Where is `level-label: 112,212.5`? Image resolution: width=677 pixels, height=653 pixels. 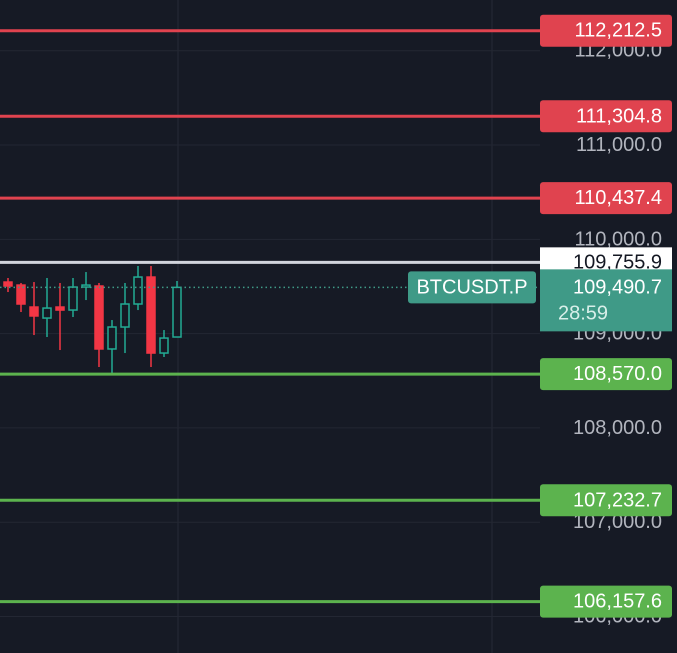
level-label: 112,212.5 is located at coordinates (619, 31).